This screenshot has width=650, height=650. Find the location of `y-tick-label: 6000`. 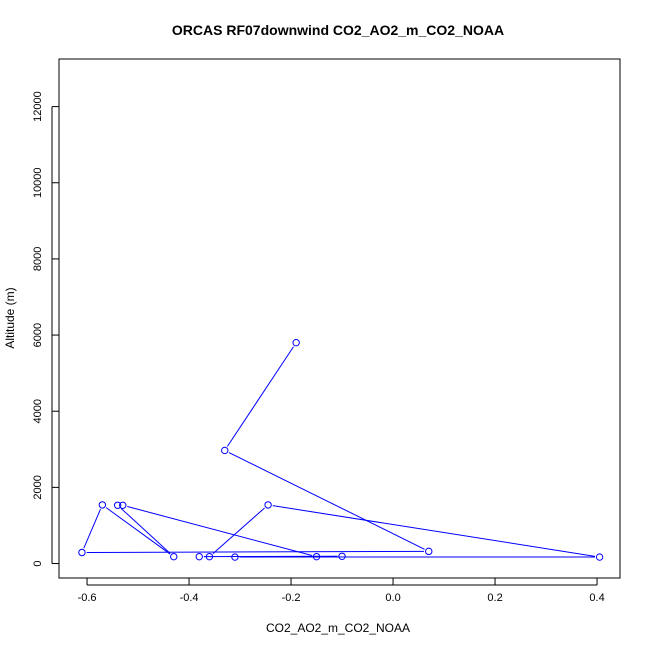

y-tick-label: 6000 is located at coordinates (38, 335).